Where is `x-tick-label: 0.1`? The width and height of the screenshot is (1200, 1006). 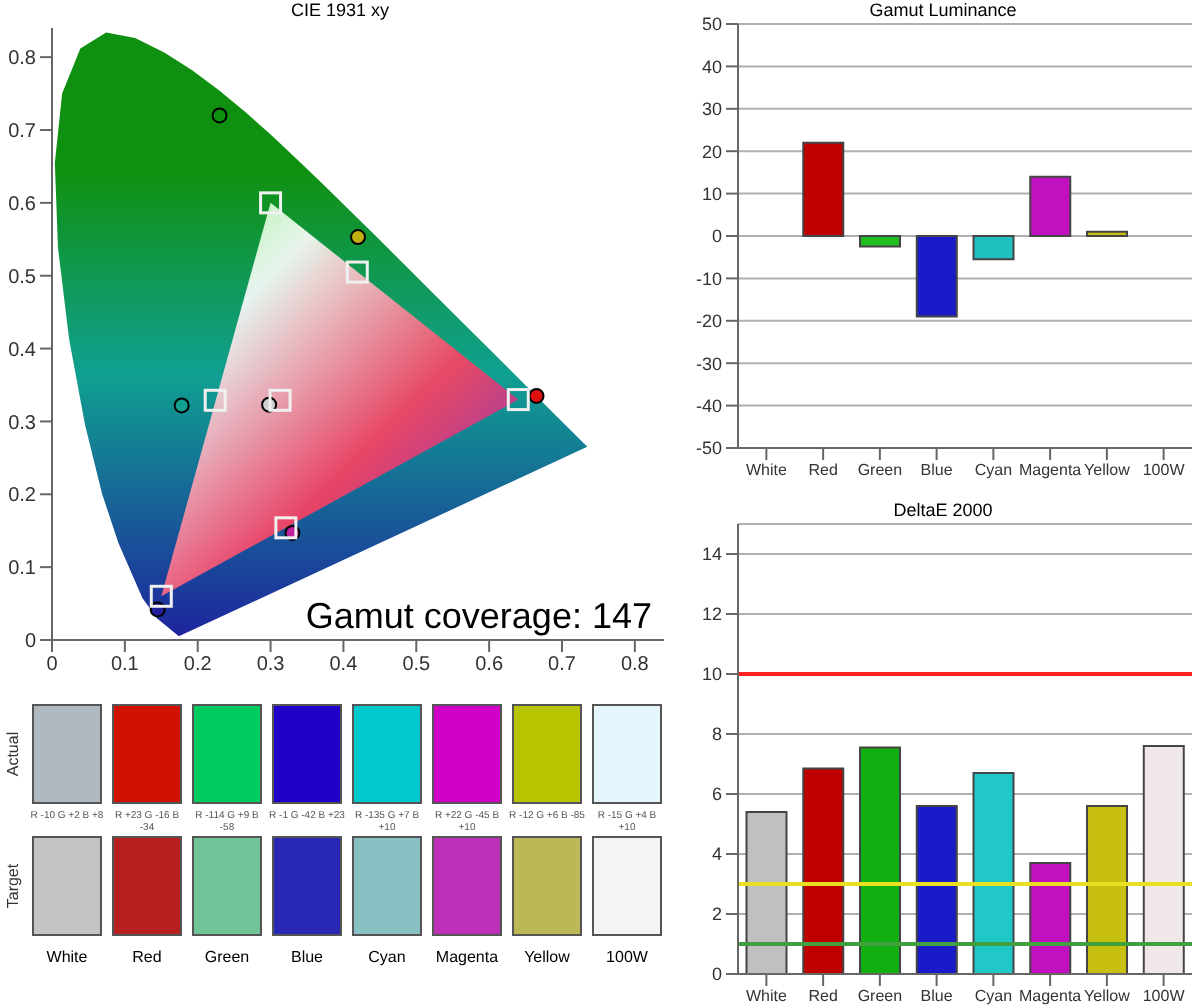 x-tick-label: 0.1 is located at coordinates (125, 665).